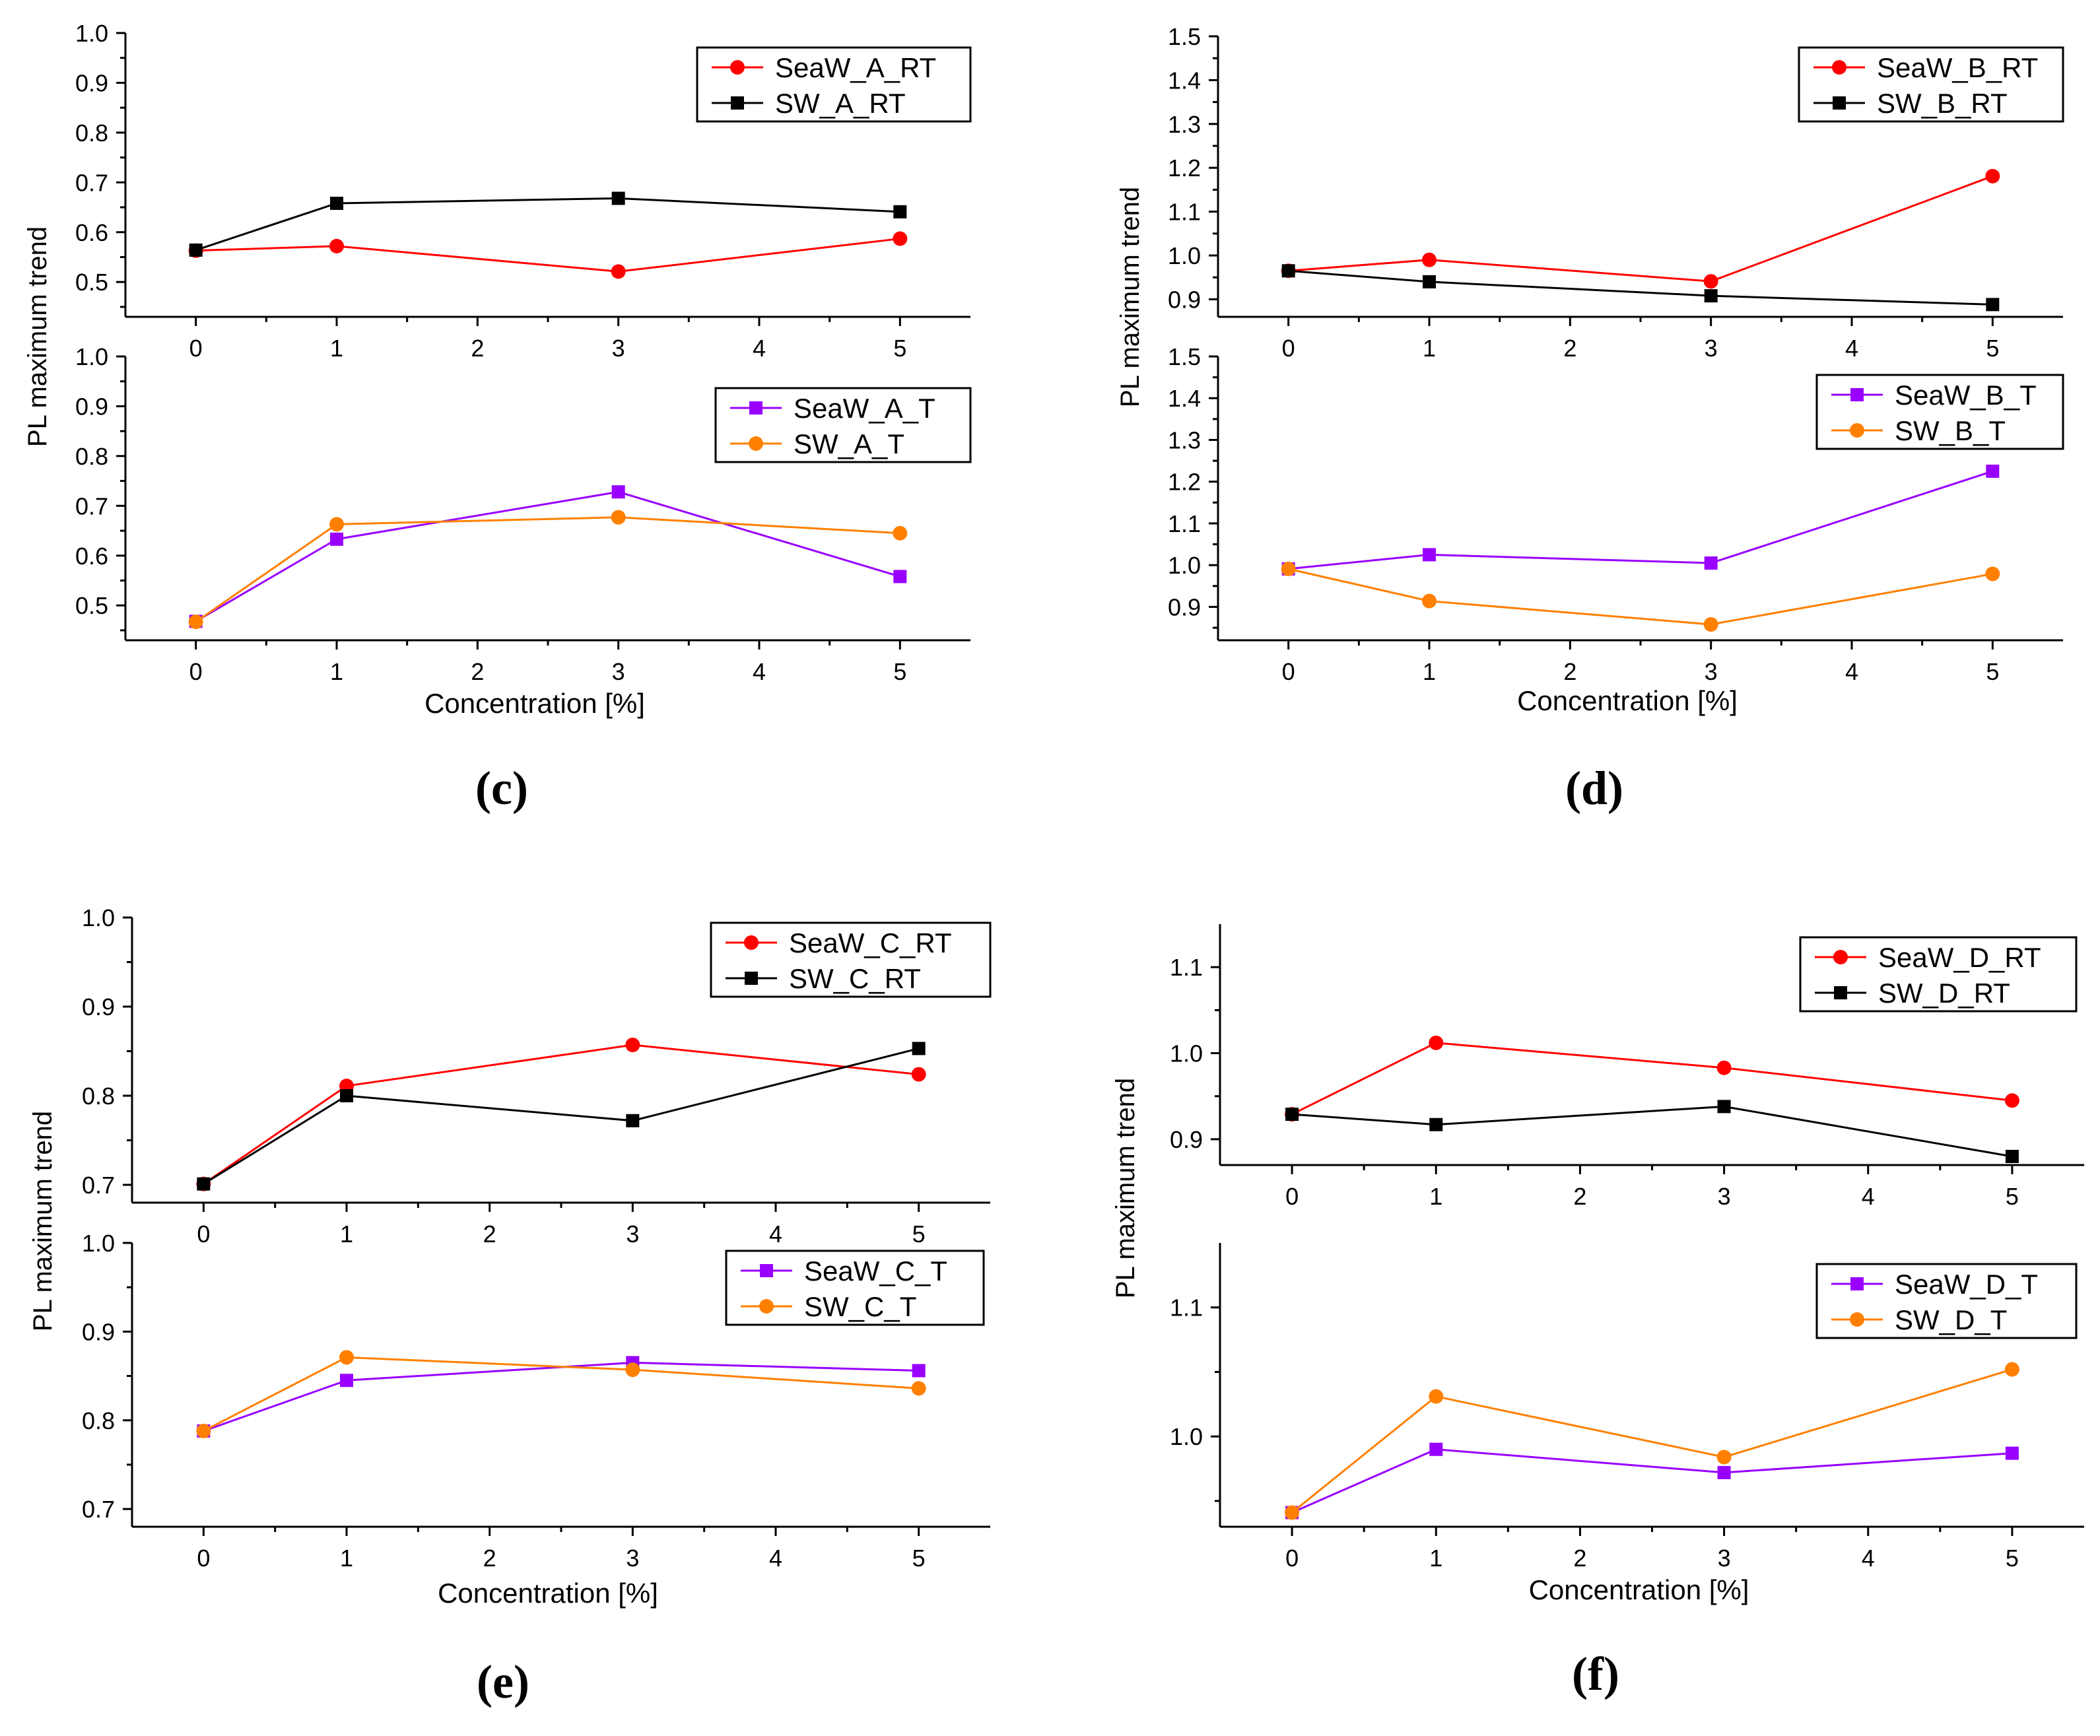  Describe the element at coordinates (855, 1288) in the screenshot. I see `legend: SeaW_C_T SW_C_T` at that location.